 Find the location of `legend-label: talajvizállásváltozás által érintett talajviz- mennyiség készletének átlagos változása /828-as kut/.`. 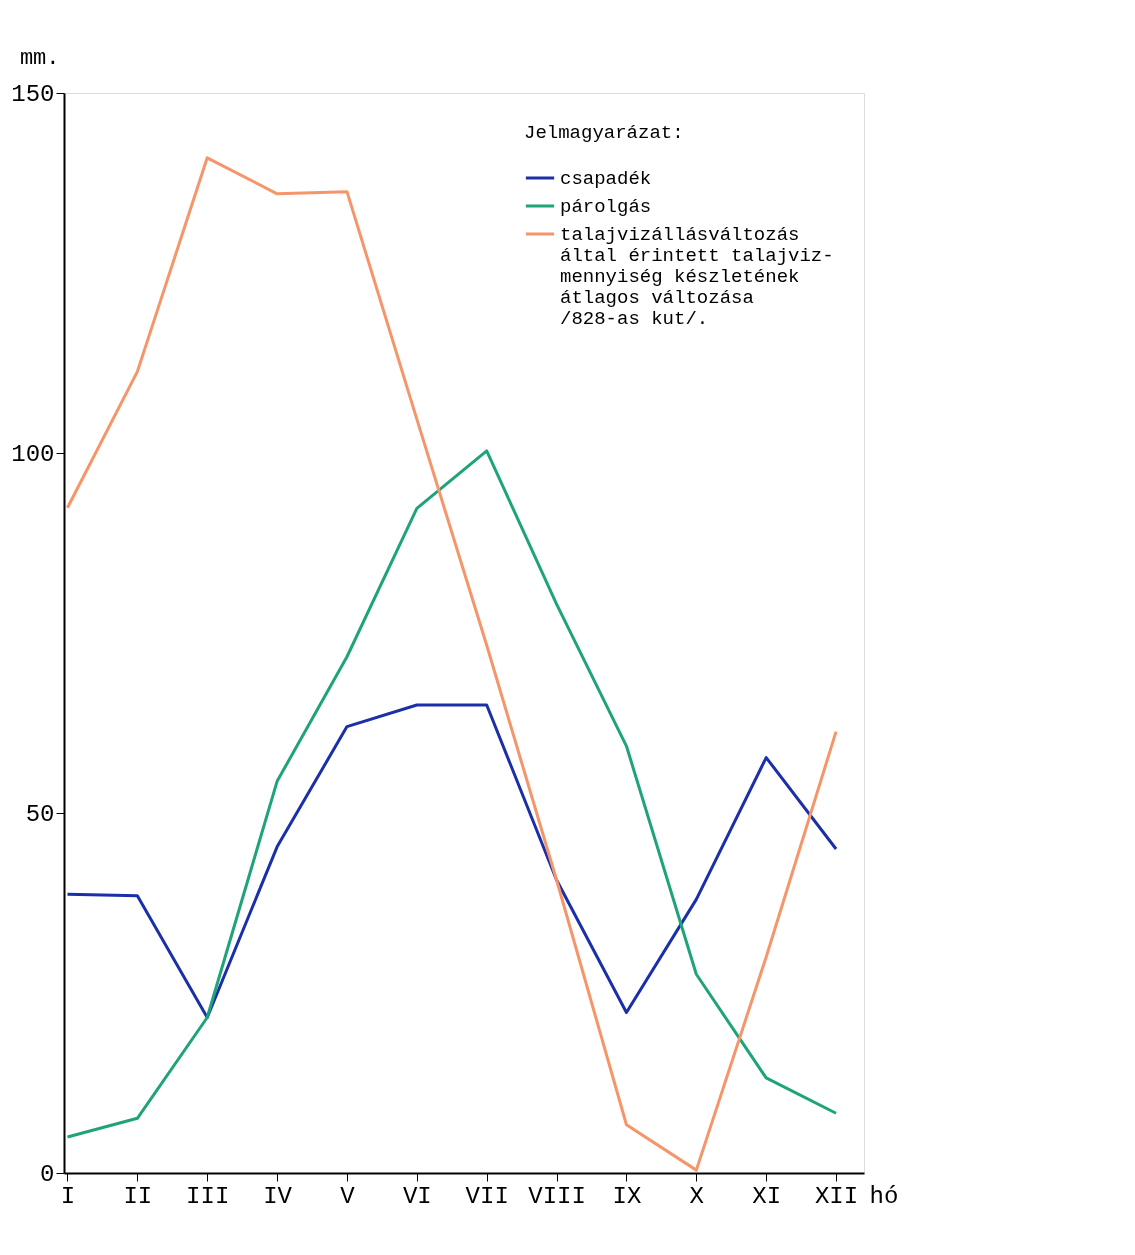

legend-label: talajvizállásváltozás által érintett talajviz- mennyiség készletének átlagos változása /828-as kut/. is located at coordinates (697, 277).